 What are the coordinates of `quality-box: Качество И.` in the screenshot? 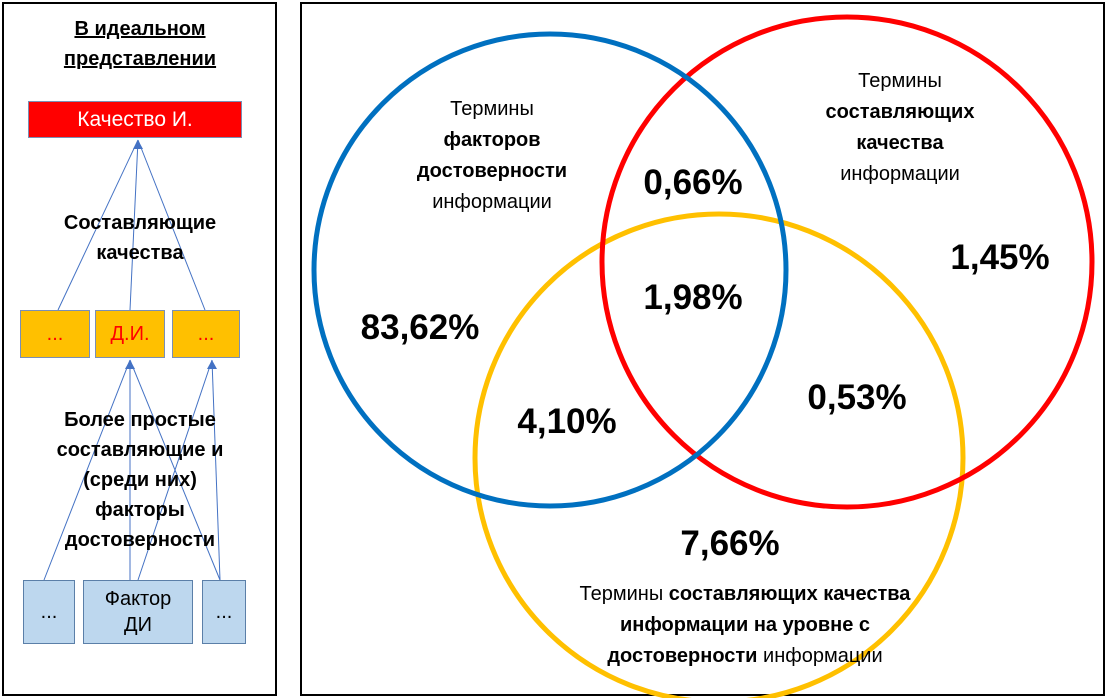 It's located at (135, 119).